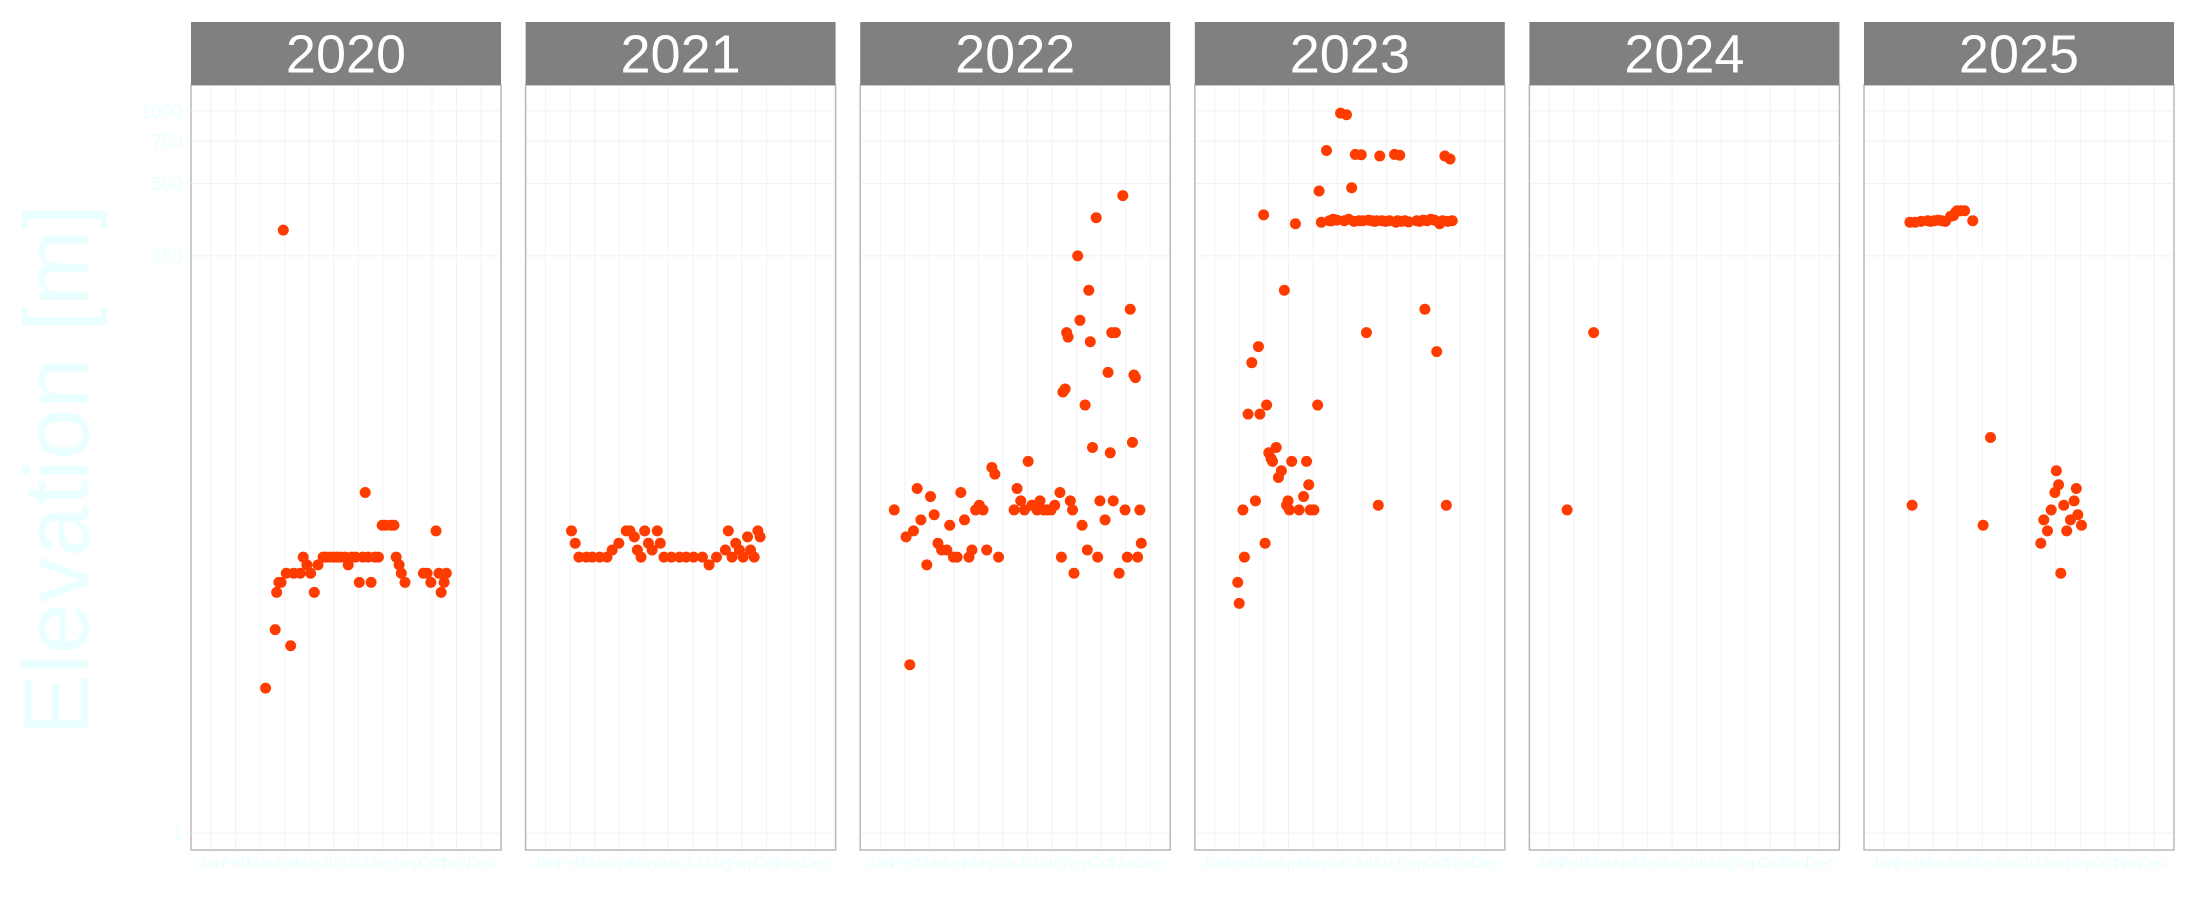 Image resolution: width=2200 pixels, height=900 pixels. What do you see at coordinates (167, 142) in the screenshot?
I see `y-tick-label: 750` at bounding box center [167, 142].